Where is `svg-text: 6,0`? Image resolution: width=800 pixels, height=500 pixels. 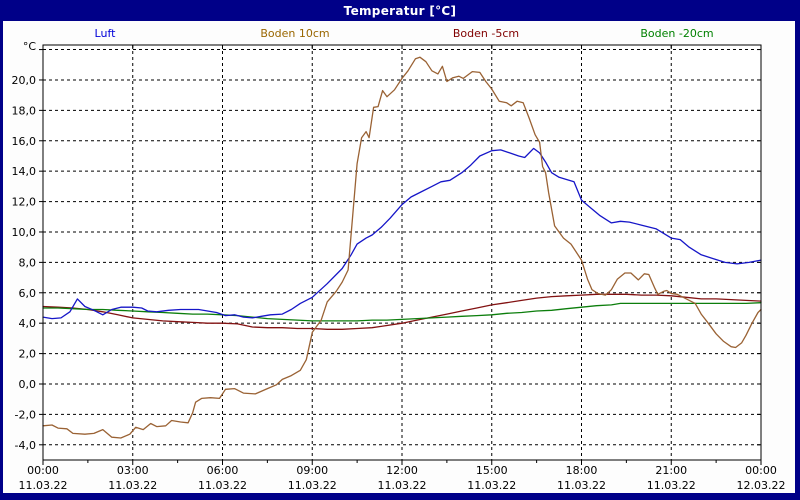 svg-text: 6,0 is located at coordinates (28, 293).